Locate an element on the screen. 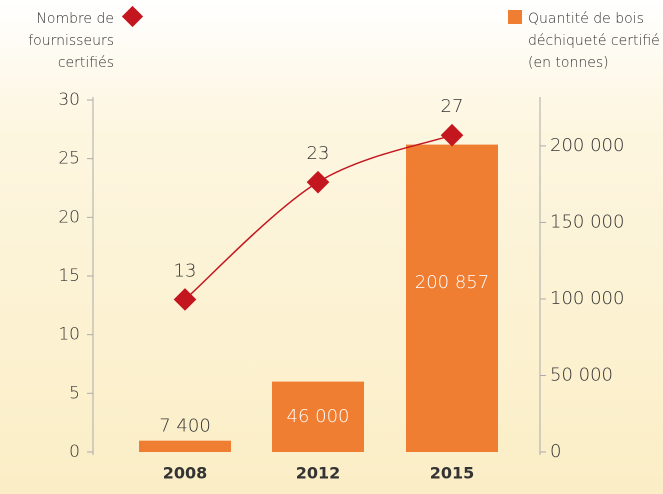  y-tick-label: 10 is located at coordinates (69, 335).